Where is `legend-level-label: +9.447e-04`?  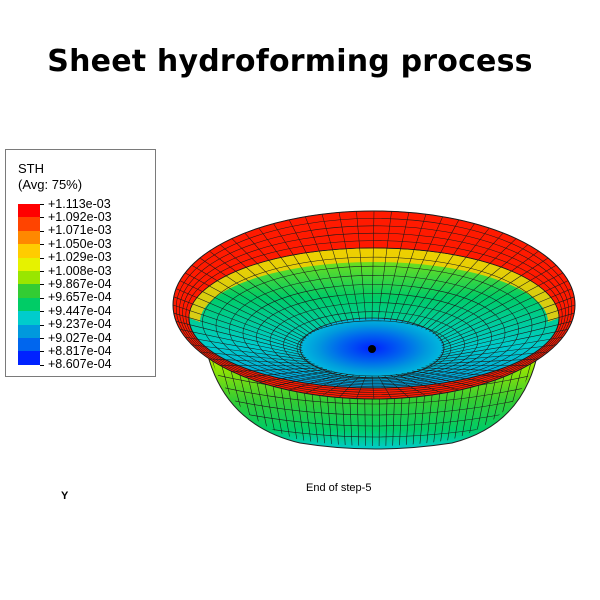 legend-level-label: +9.447e-04 is located at coordinates (80, 310).